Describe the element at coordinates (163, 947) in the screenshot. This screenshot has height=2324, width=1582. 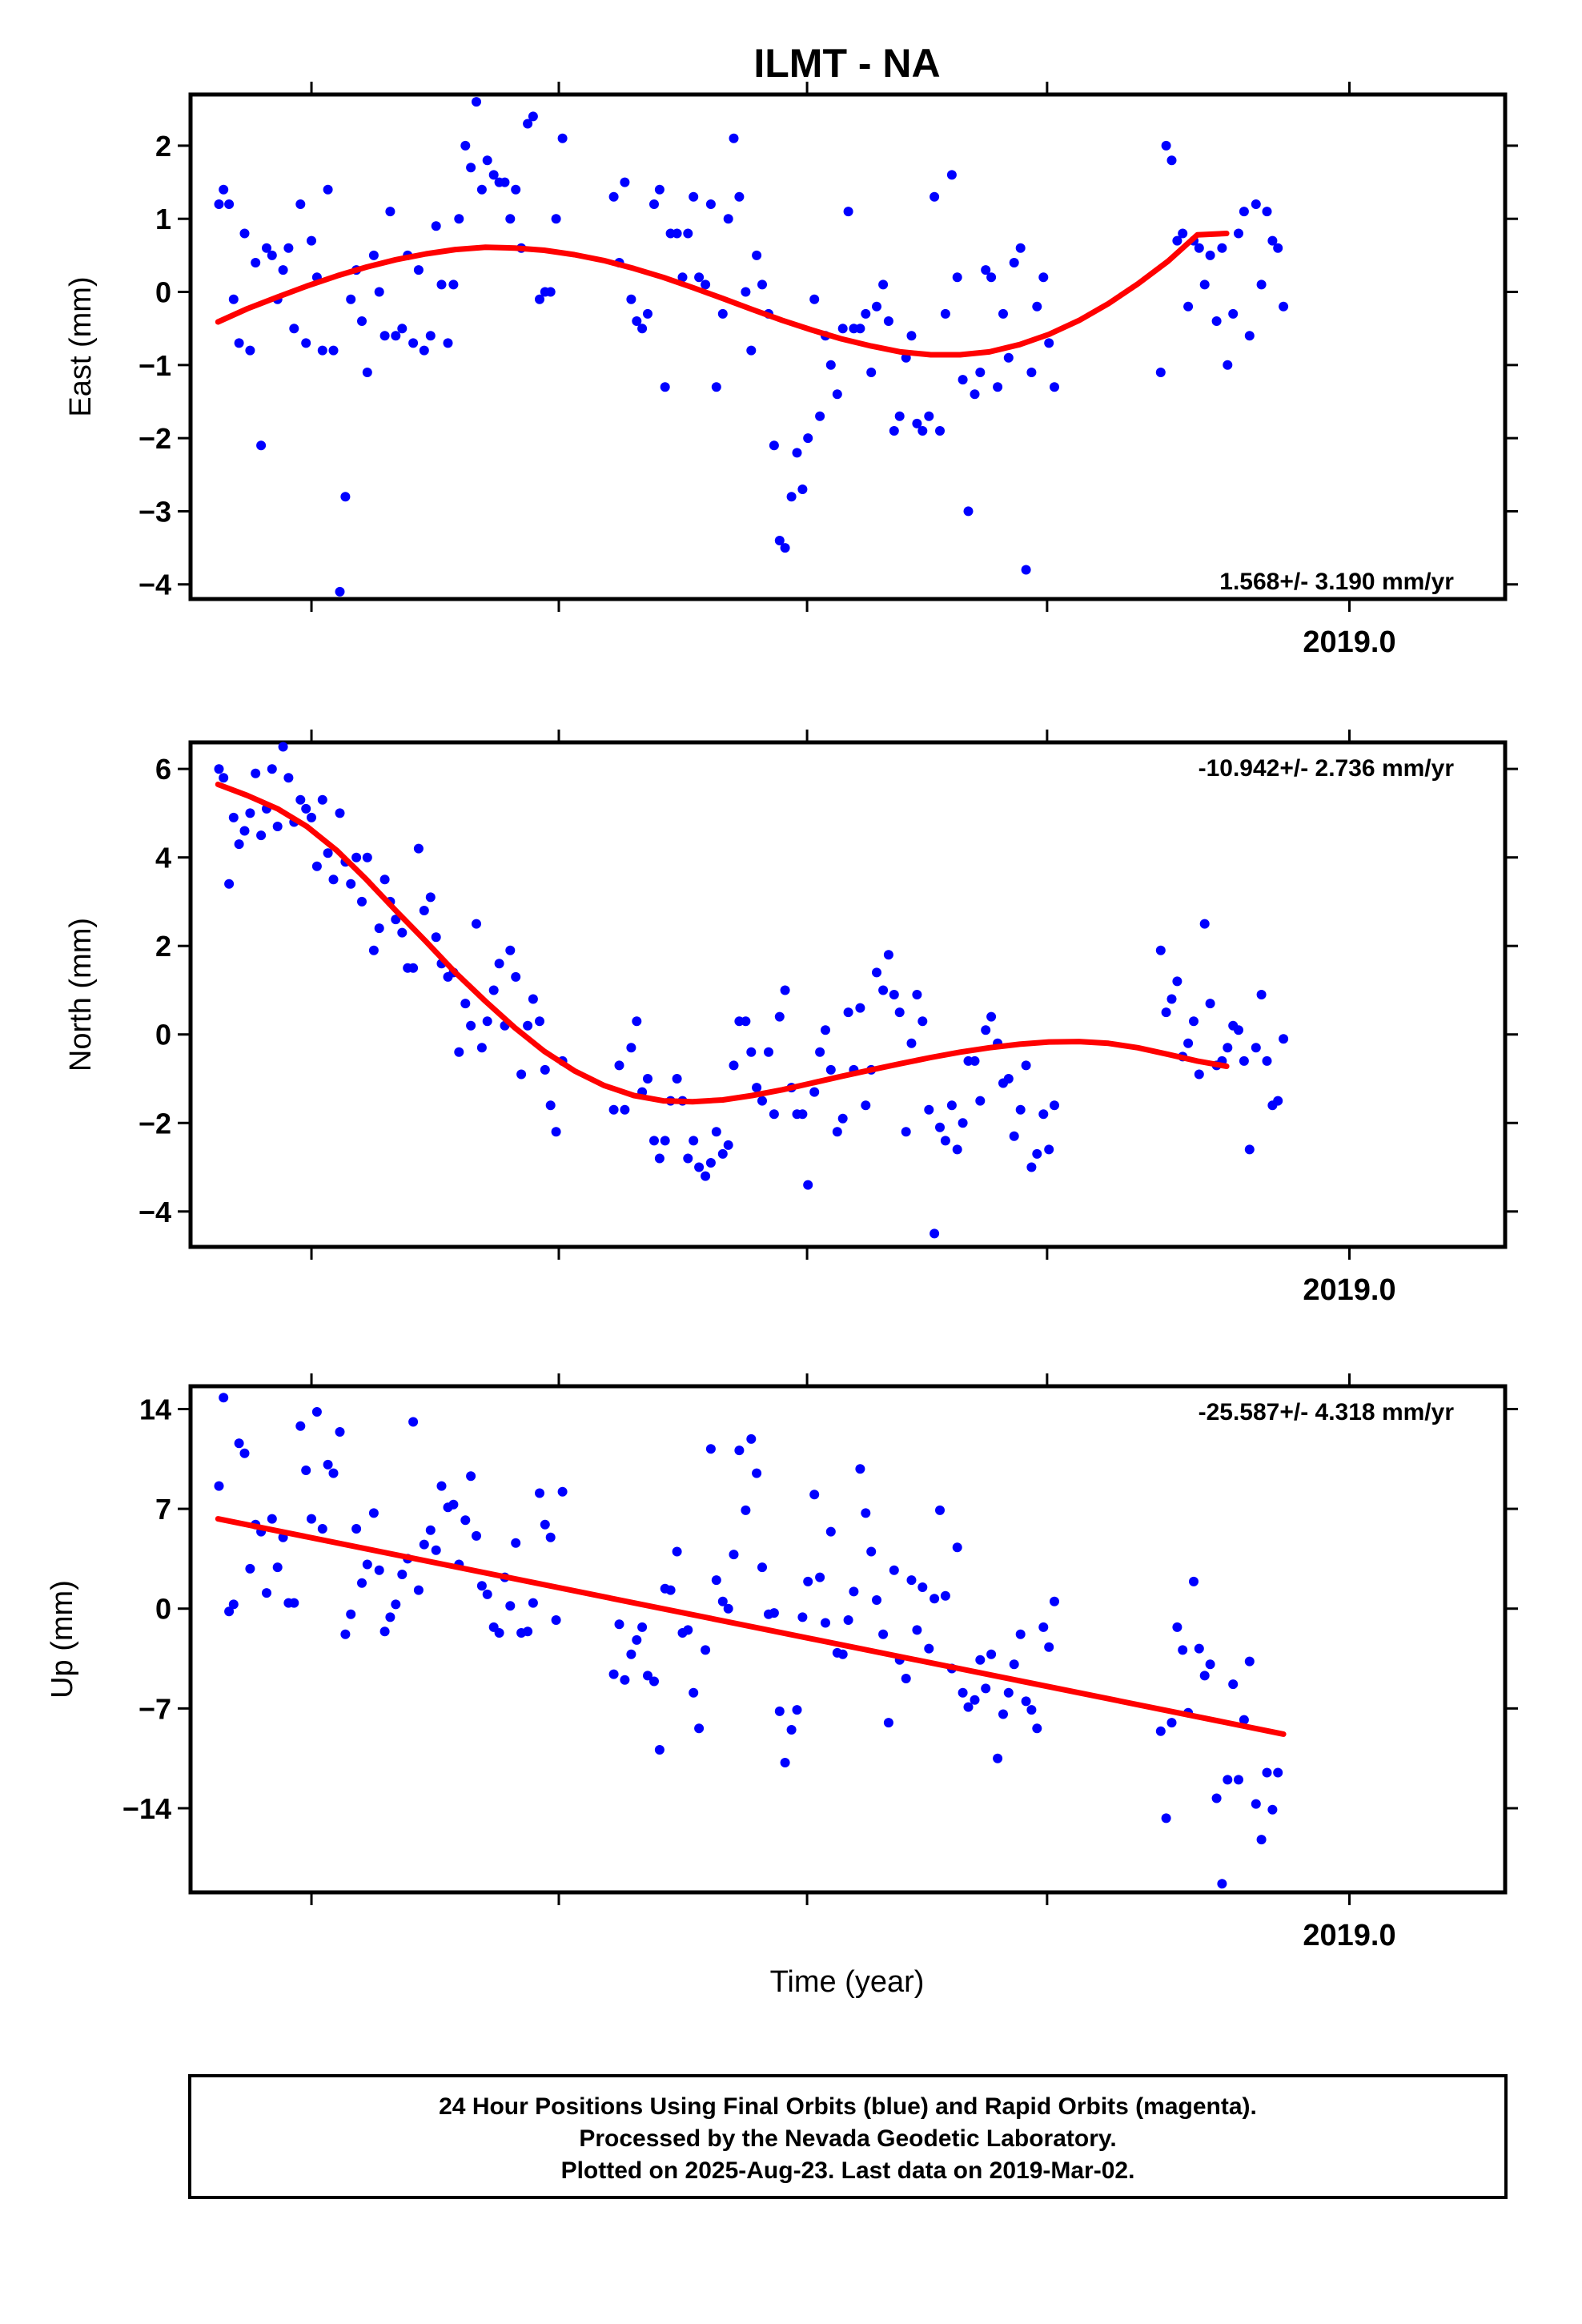
I see `north-ytick-label: 2` at that location.